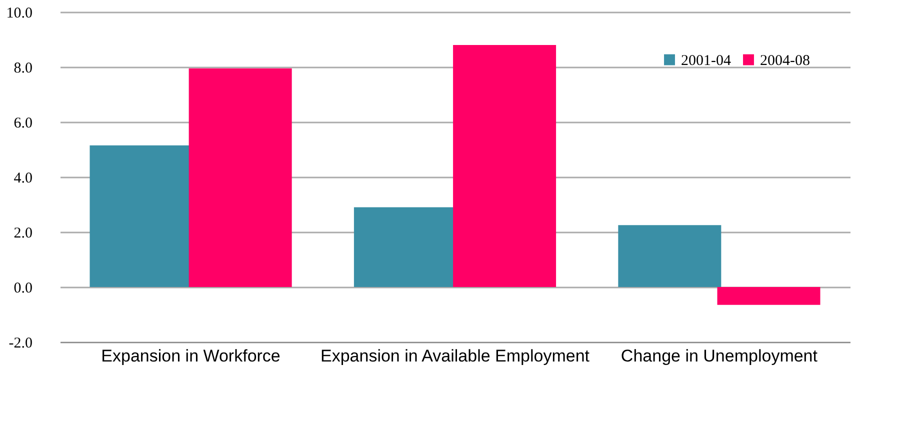  I want to click on legend-label: 2001-04, so click(706, 60).